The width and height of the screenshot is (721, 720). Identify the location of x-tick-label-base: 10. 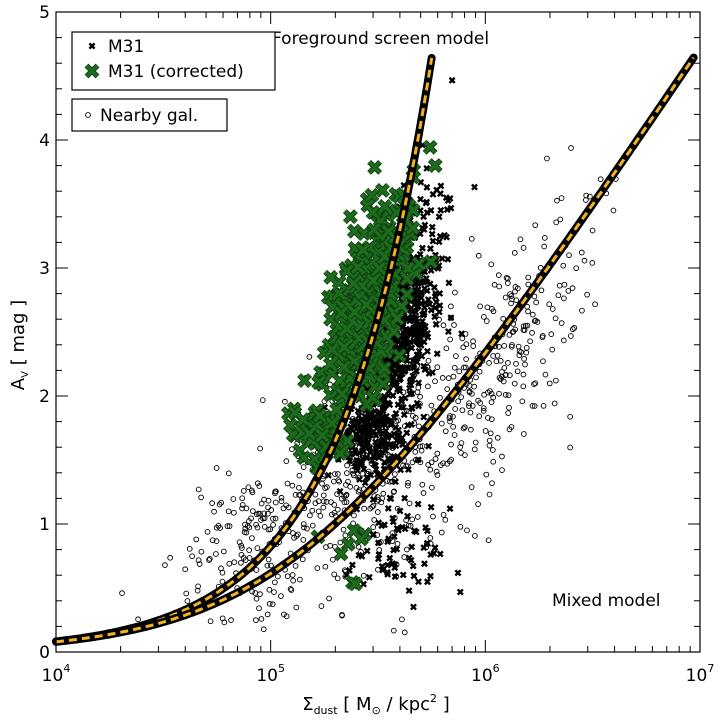
(267, 676).